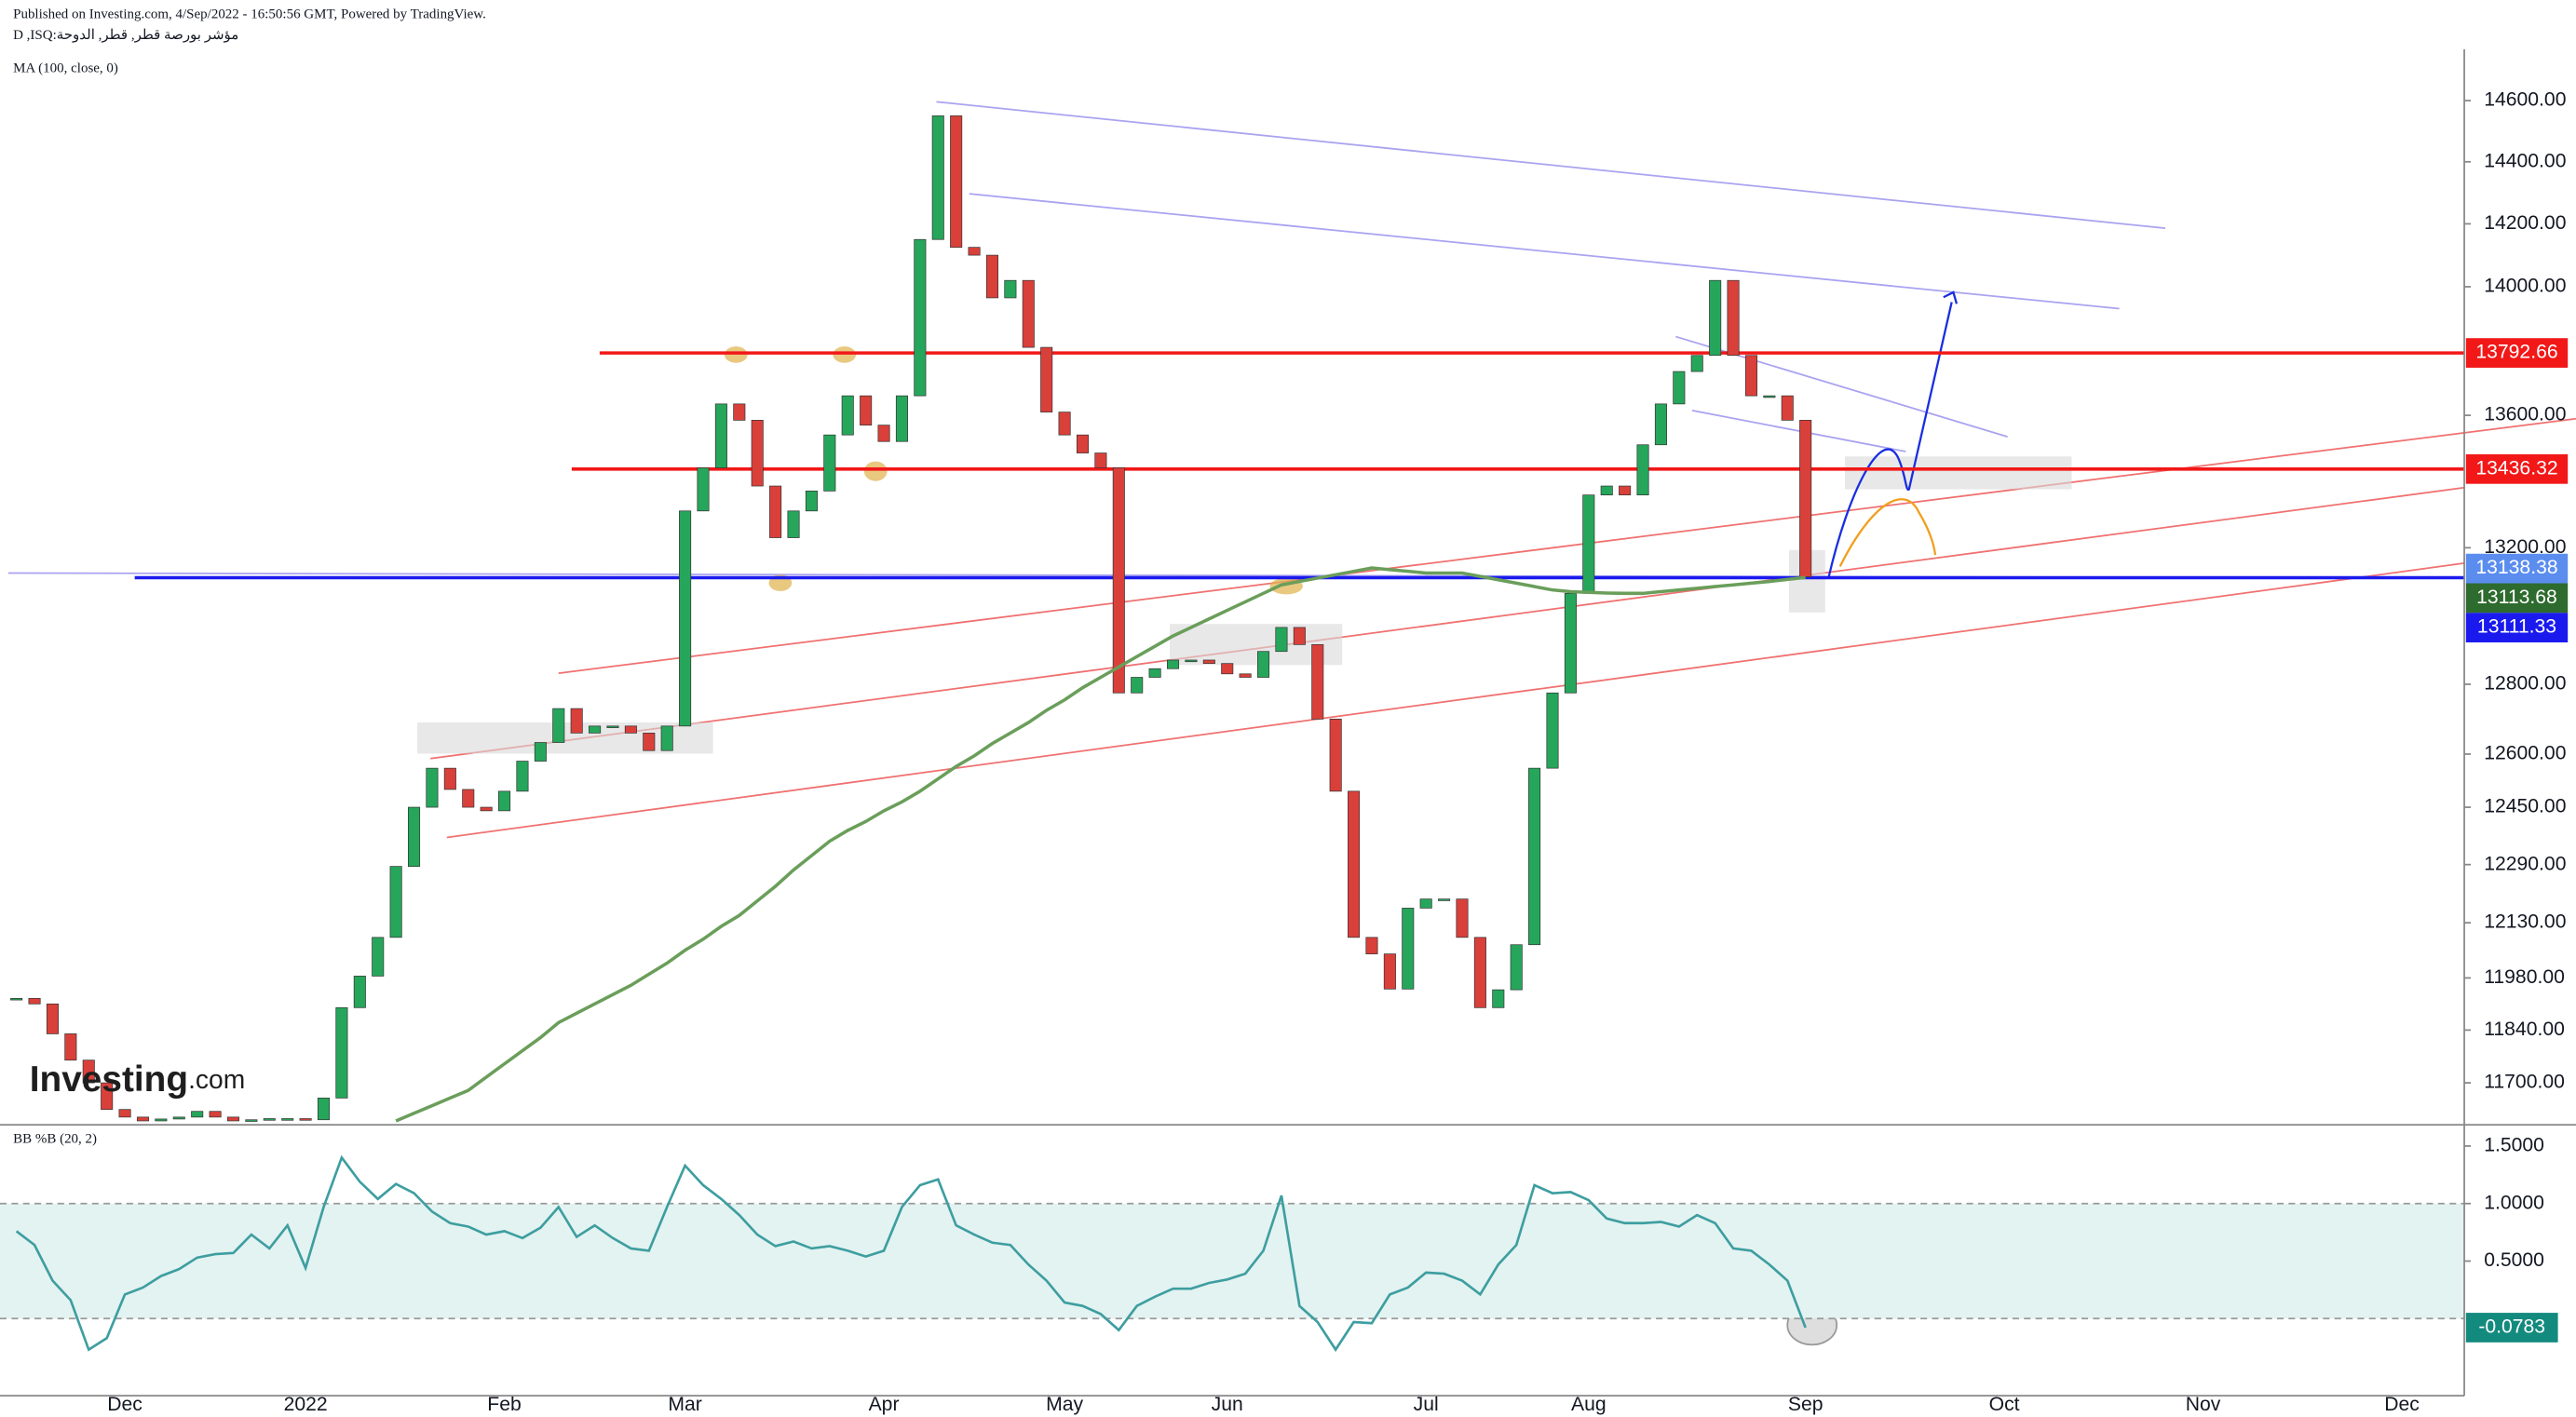  I want to click on arrow-head, so click(1951, 297).